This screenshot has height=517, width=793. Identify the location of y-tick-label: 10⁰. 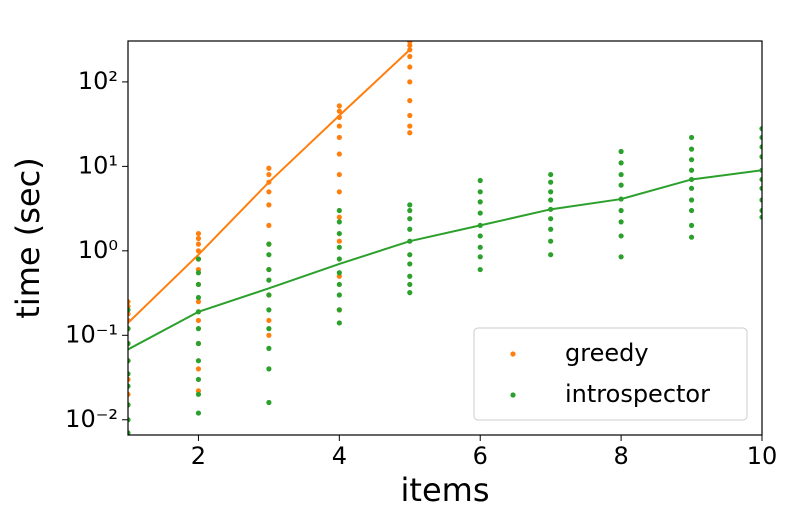
(98, 250).